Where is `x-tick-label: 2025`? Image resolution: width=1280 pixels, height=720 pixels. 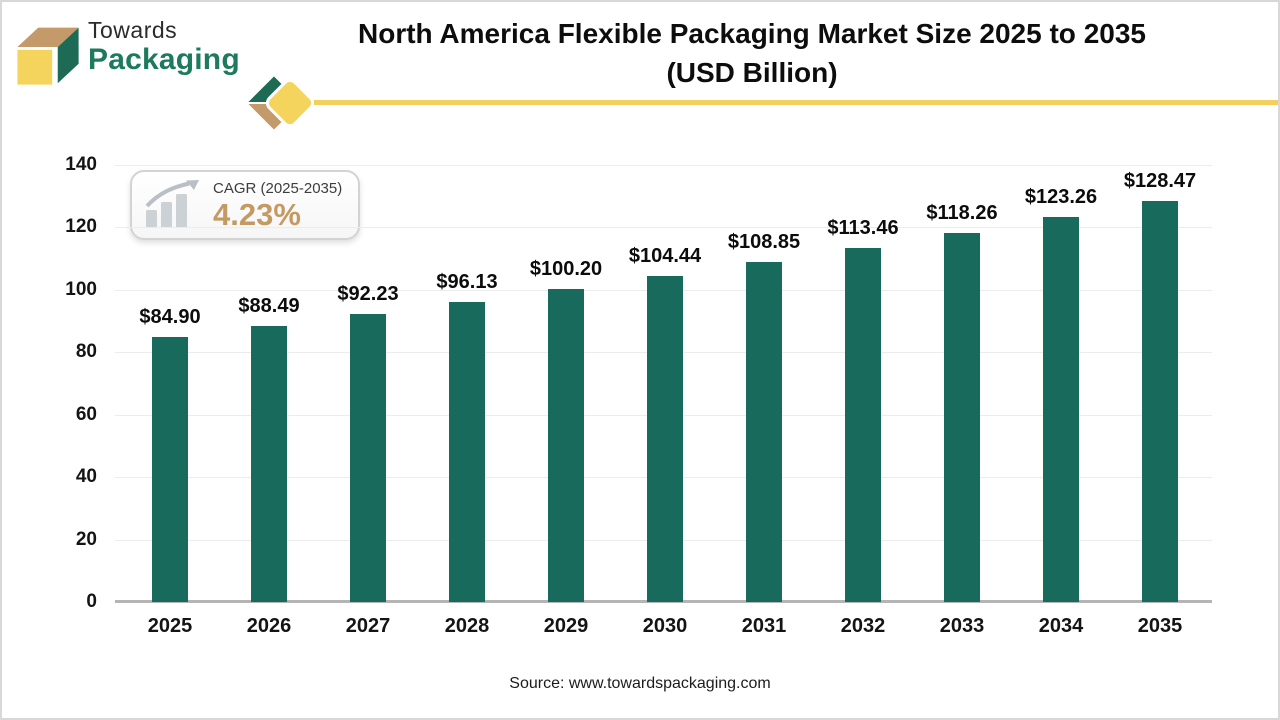 x-tick-label: 2025 is located at coordinates (170, 626).